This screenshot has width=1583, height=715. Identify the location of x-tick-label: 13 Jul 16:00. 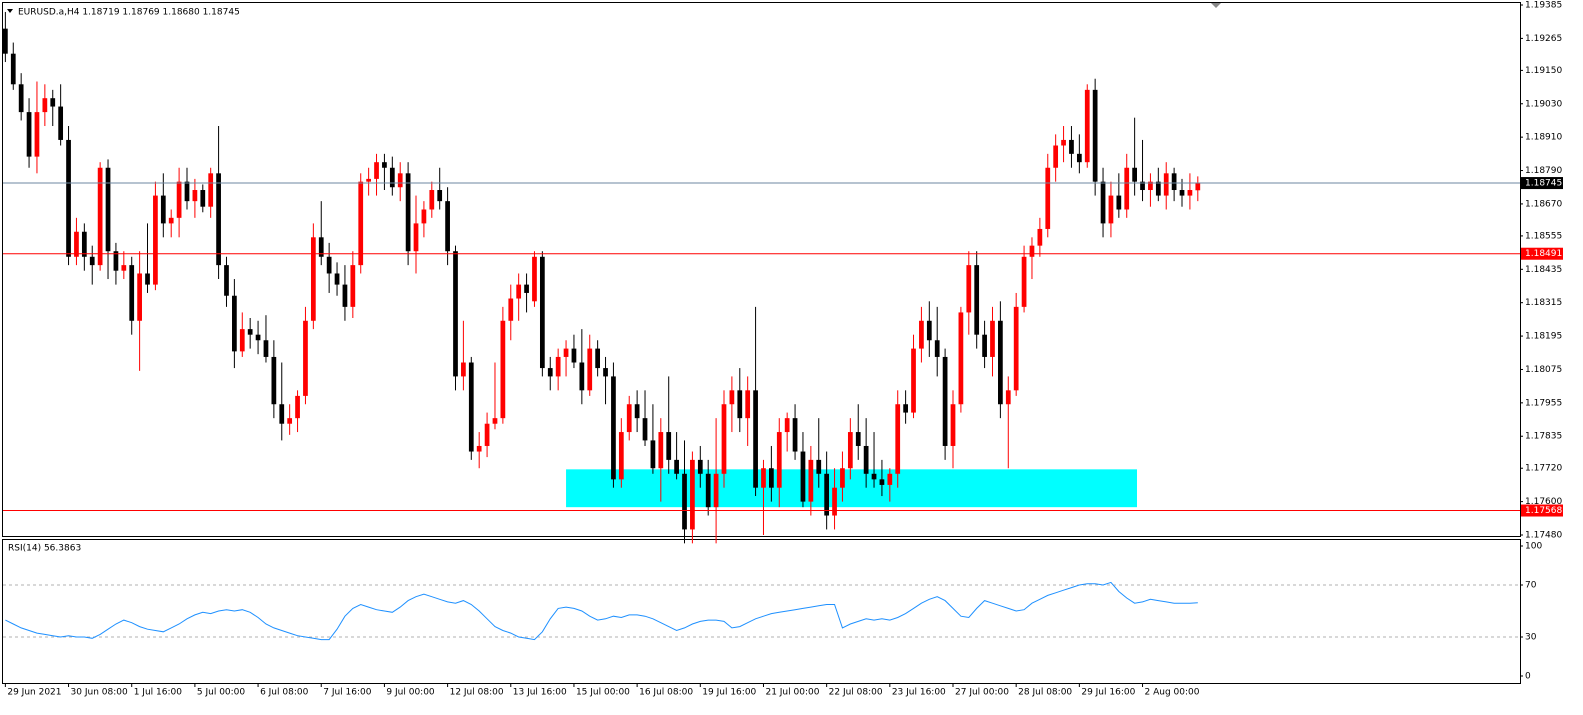
(540, 693).